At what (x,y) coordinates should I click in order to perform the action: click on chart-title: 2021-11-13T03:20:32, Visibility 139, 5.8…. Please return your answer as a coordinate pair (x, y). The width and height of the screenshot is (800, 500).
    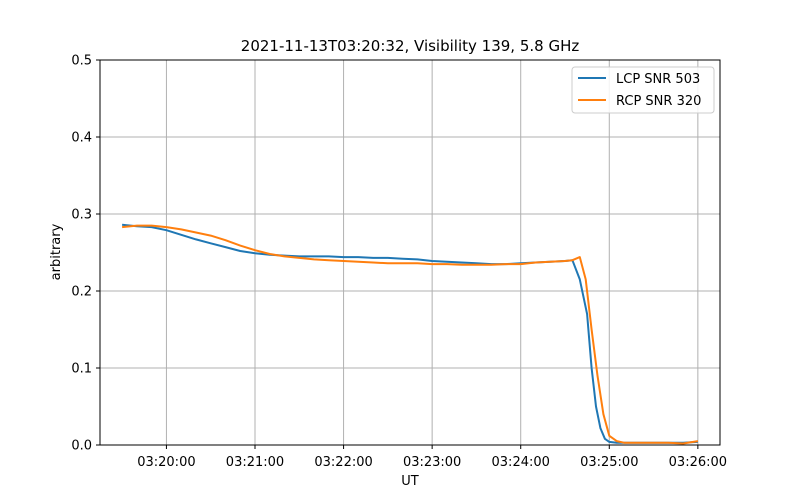
    Looking at the image, I should click on (410, 46).